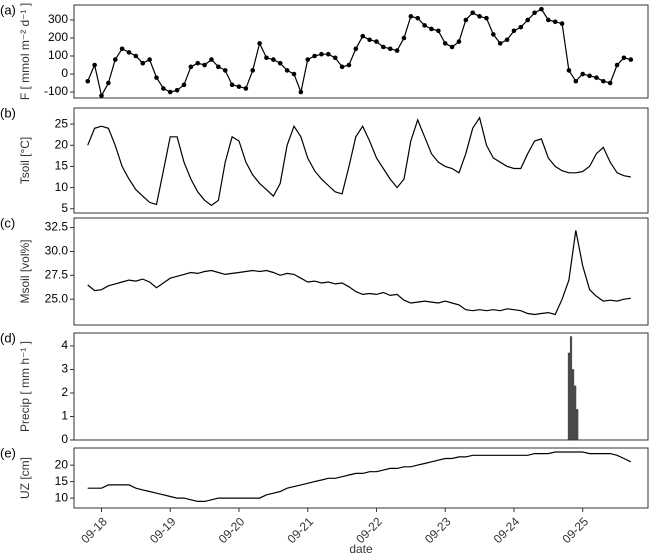 Image resolution: width=650 pixels, height=557 pixels. What do you see at coordinates (25, 51) in the screenshot?
I see `y-axis-title: F [ mmol m⁻² d⁻¹ ]` at bounding box center [25, 51].